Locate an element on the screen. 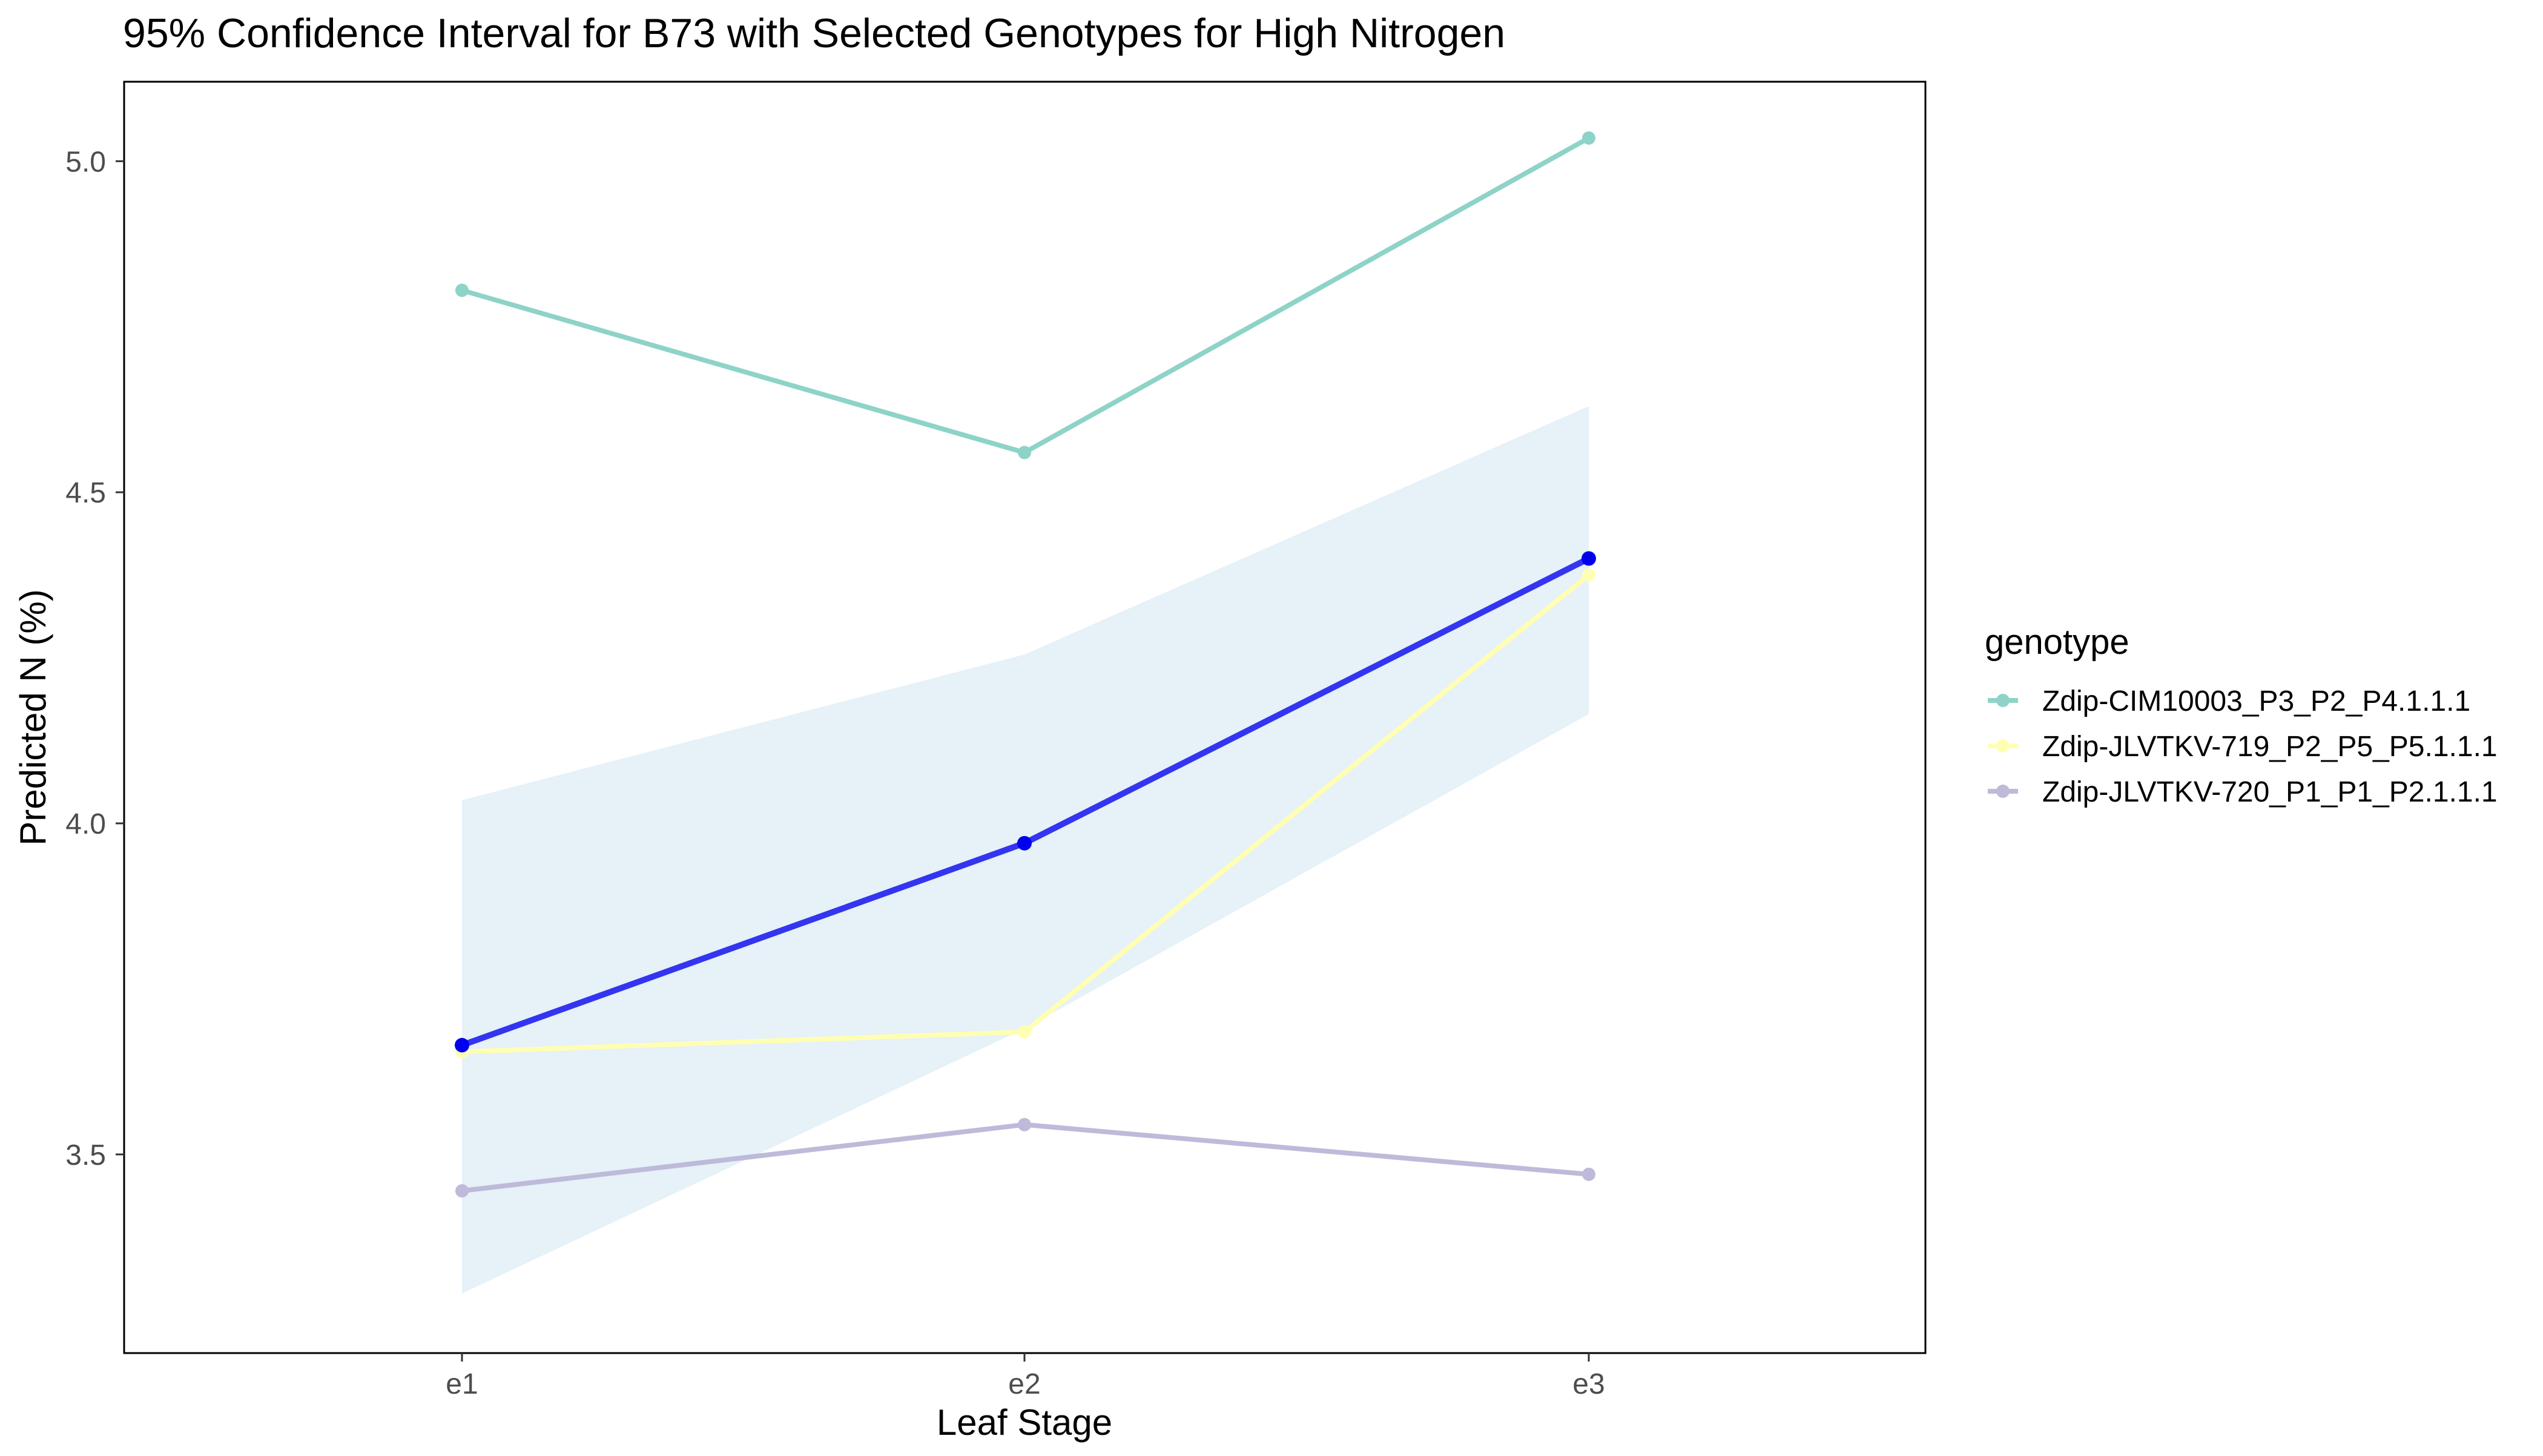 This screenshot has width=2543, height=1456. y-axis: 3.5 4.0 4.5 5.0 is located at coordinates (94, 658).